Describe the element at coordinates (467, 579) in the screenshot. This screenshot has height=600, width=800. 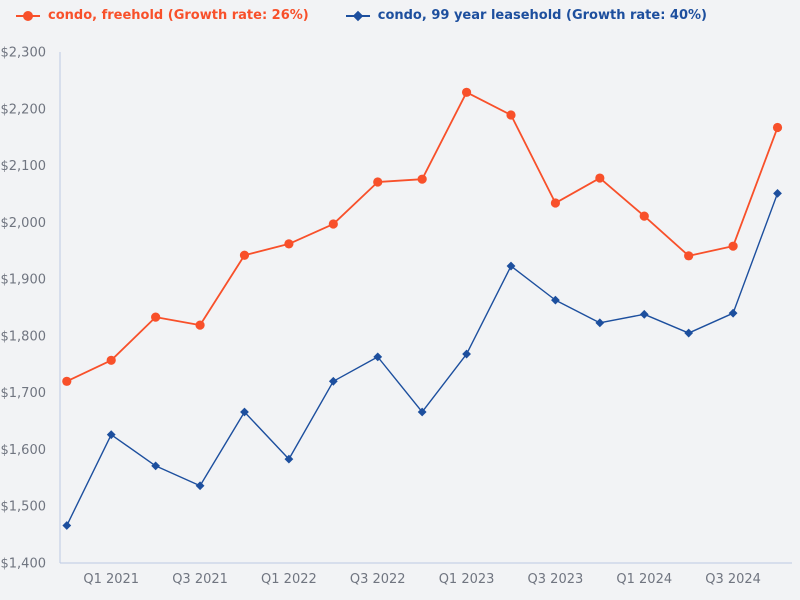
I see `x-tick-label: Q1 2023` at that location.